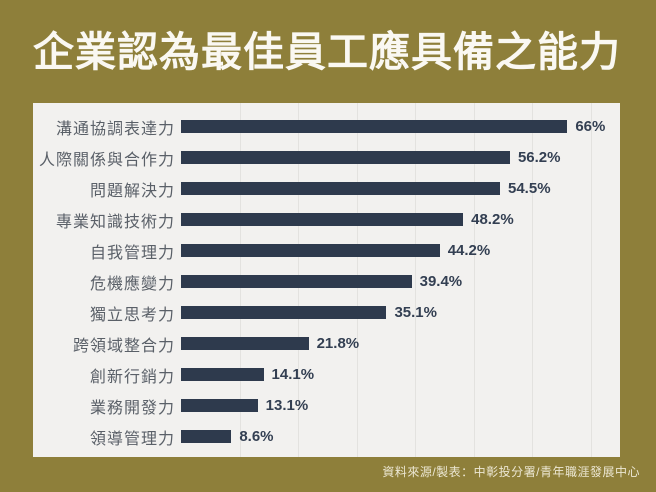 Image resolution: width=656 pixels, height=492 pixels. Describe the element at coordinates (400, 405) in the screenshot. I see `bar-track: 13.1%` at that location.